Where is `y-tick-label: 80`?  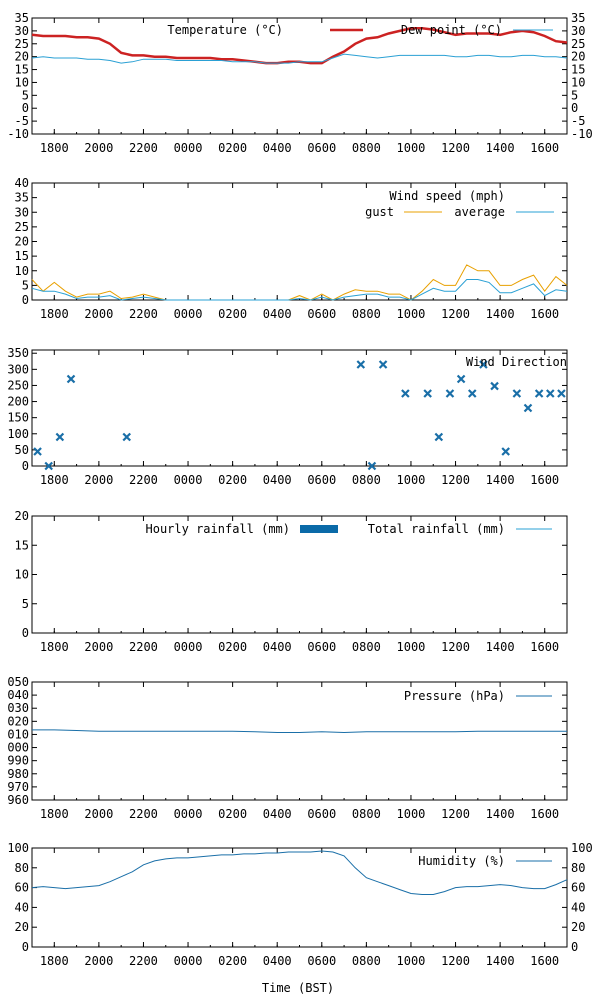
y-tick-label: 80 is located at coordinates (22, 868).